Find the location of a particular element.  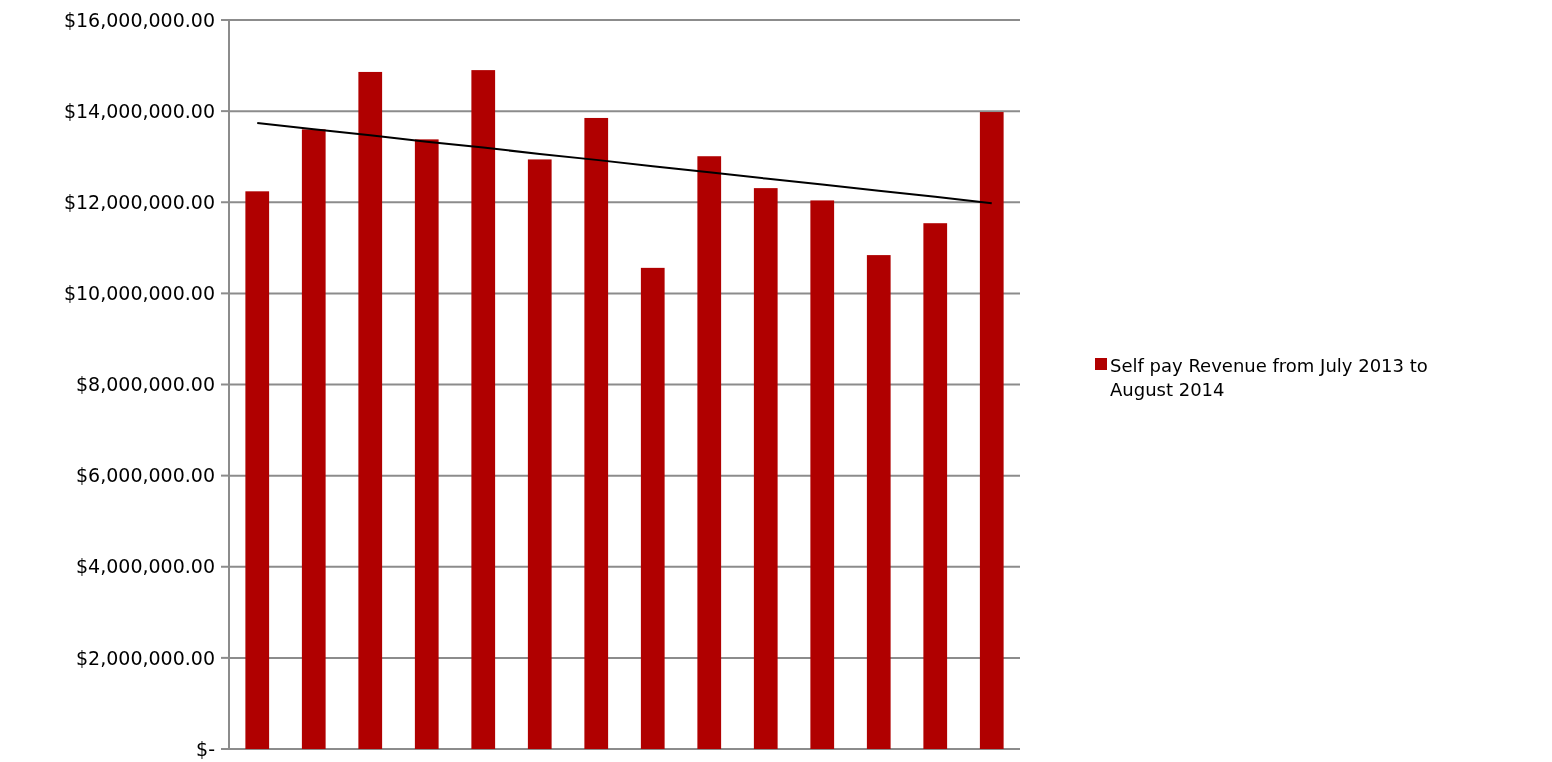

y-tick-label: $4,000,000.00 is located at coordinates (145, 566).